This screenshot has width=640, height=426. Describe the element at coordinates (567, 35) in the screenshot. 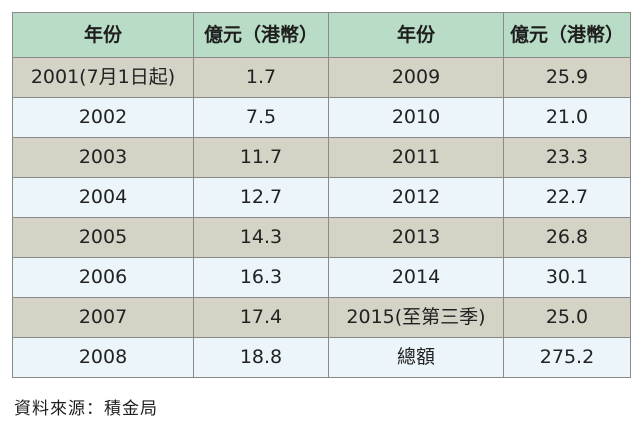

I see `header-amount-right: 億元（港幣）` at that location.